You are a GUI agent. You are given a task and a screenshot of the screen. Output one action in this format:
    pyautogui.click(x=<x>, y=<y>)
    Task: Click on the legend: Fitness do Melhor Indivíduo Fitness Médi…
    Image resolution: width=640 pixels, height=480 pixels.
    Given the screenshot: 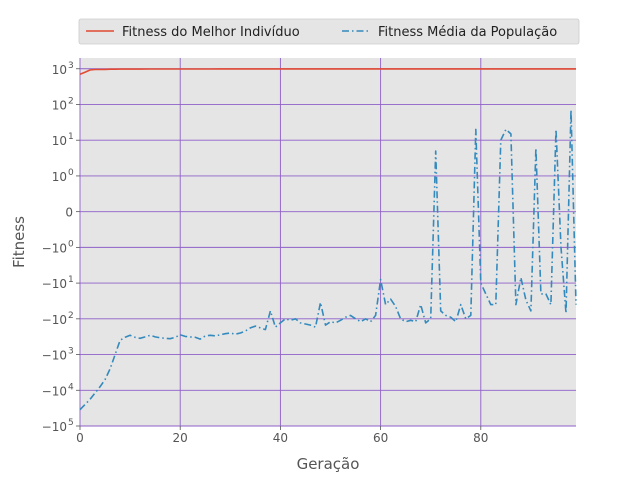 What is the action you would take?
    pyautogui.click(x=329, y=31)
    